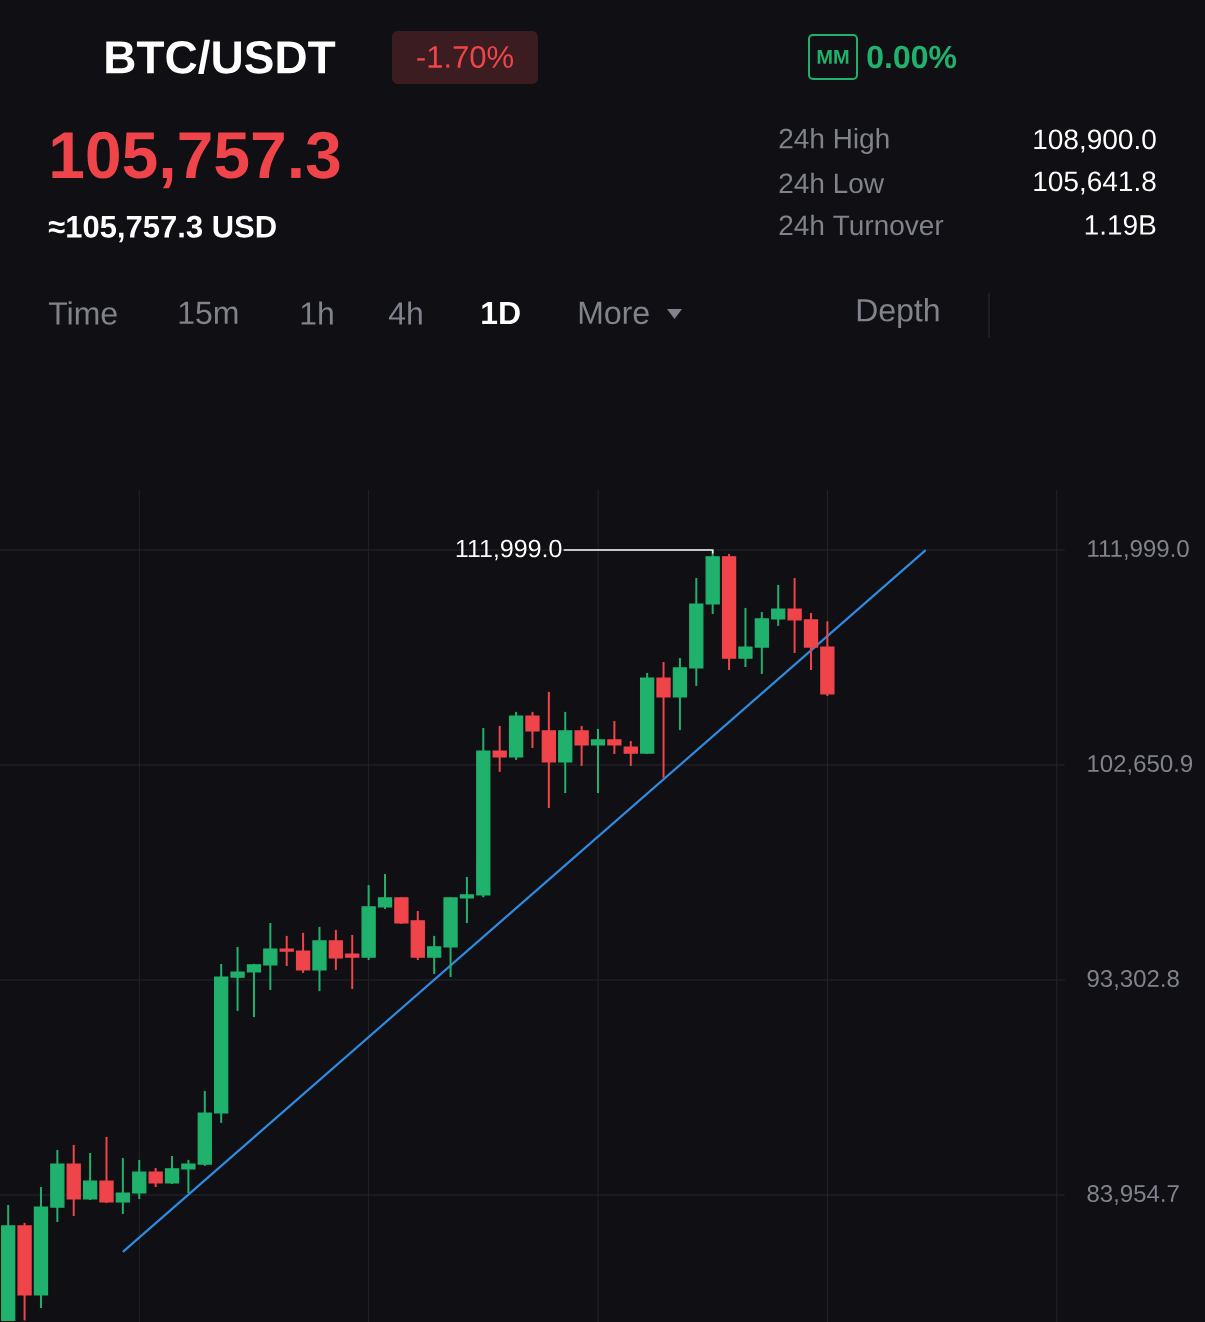 The width and height of the screenshot is (1205, 1322). I want to click on text: 0.00%, so click(912, 57).